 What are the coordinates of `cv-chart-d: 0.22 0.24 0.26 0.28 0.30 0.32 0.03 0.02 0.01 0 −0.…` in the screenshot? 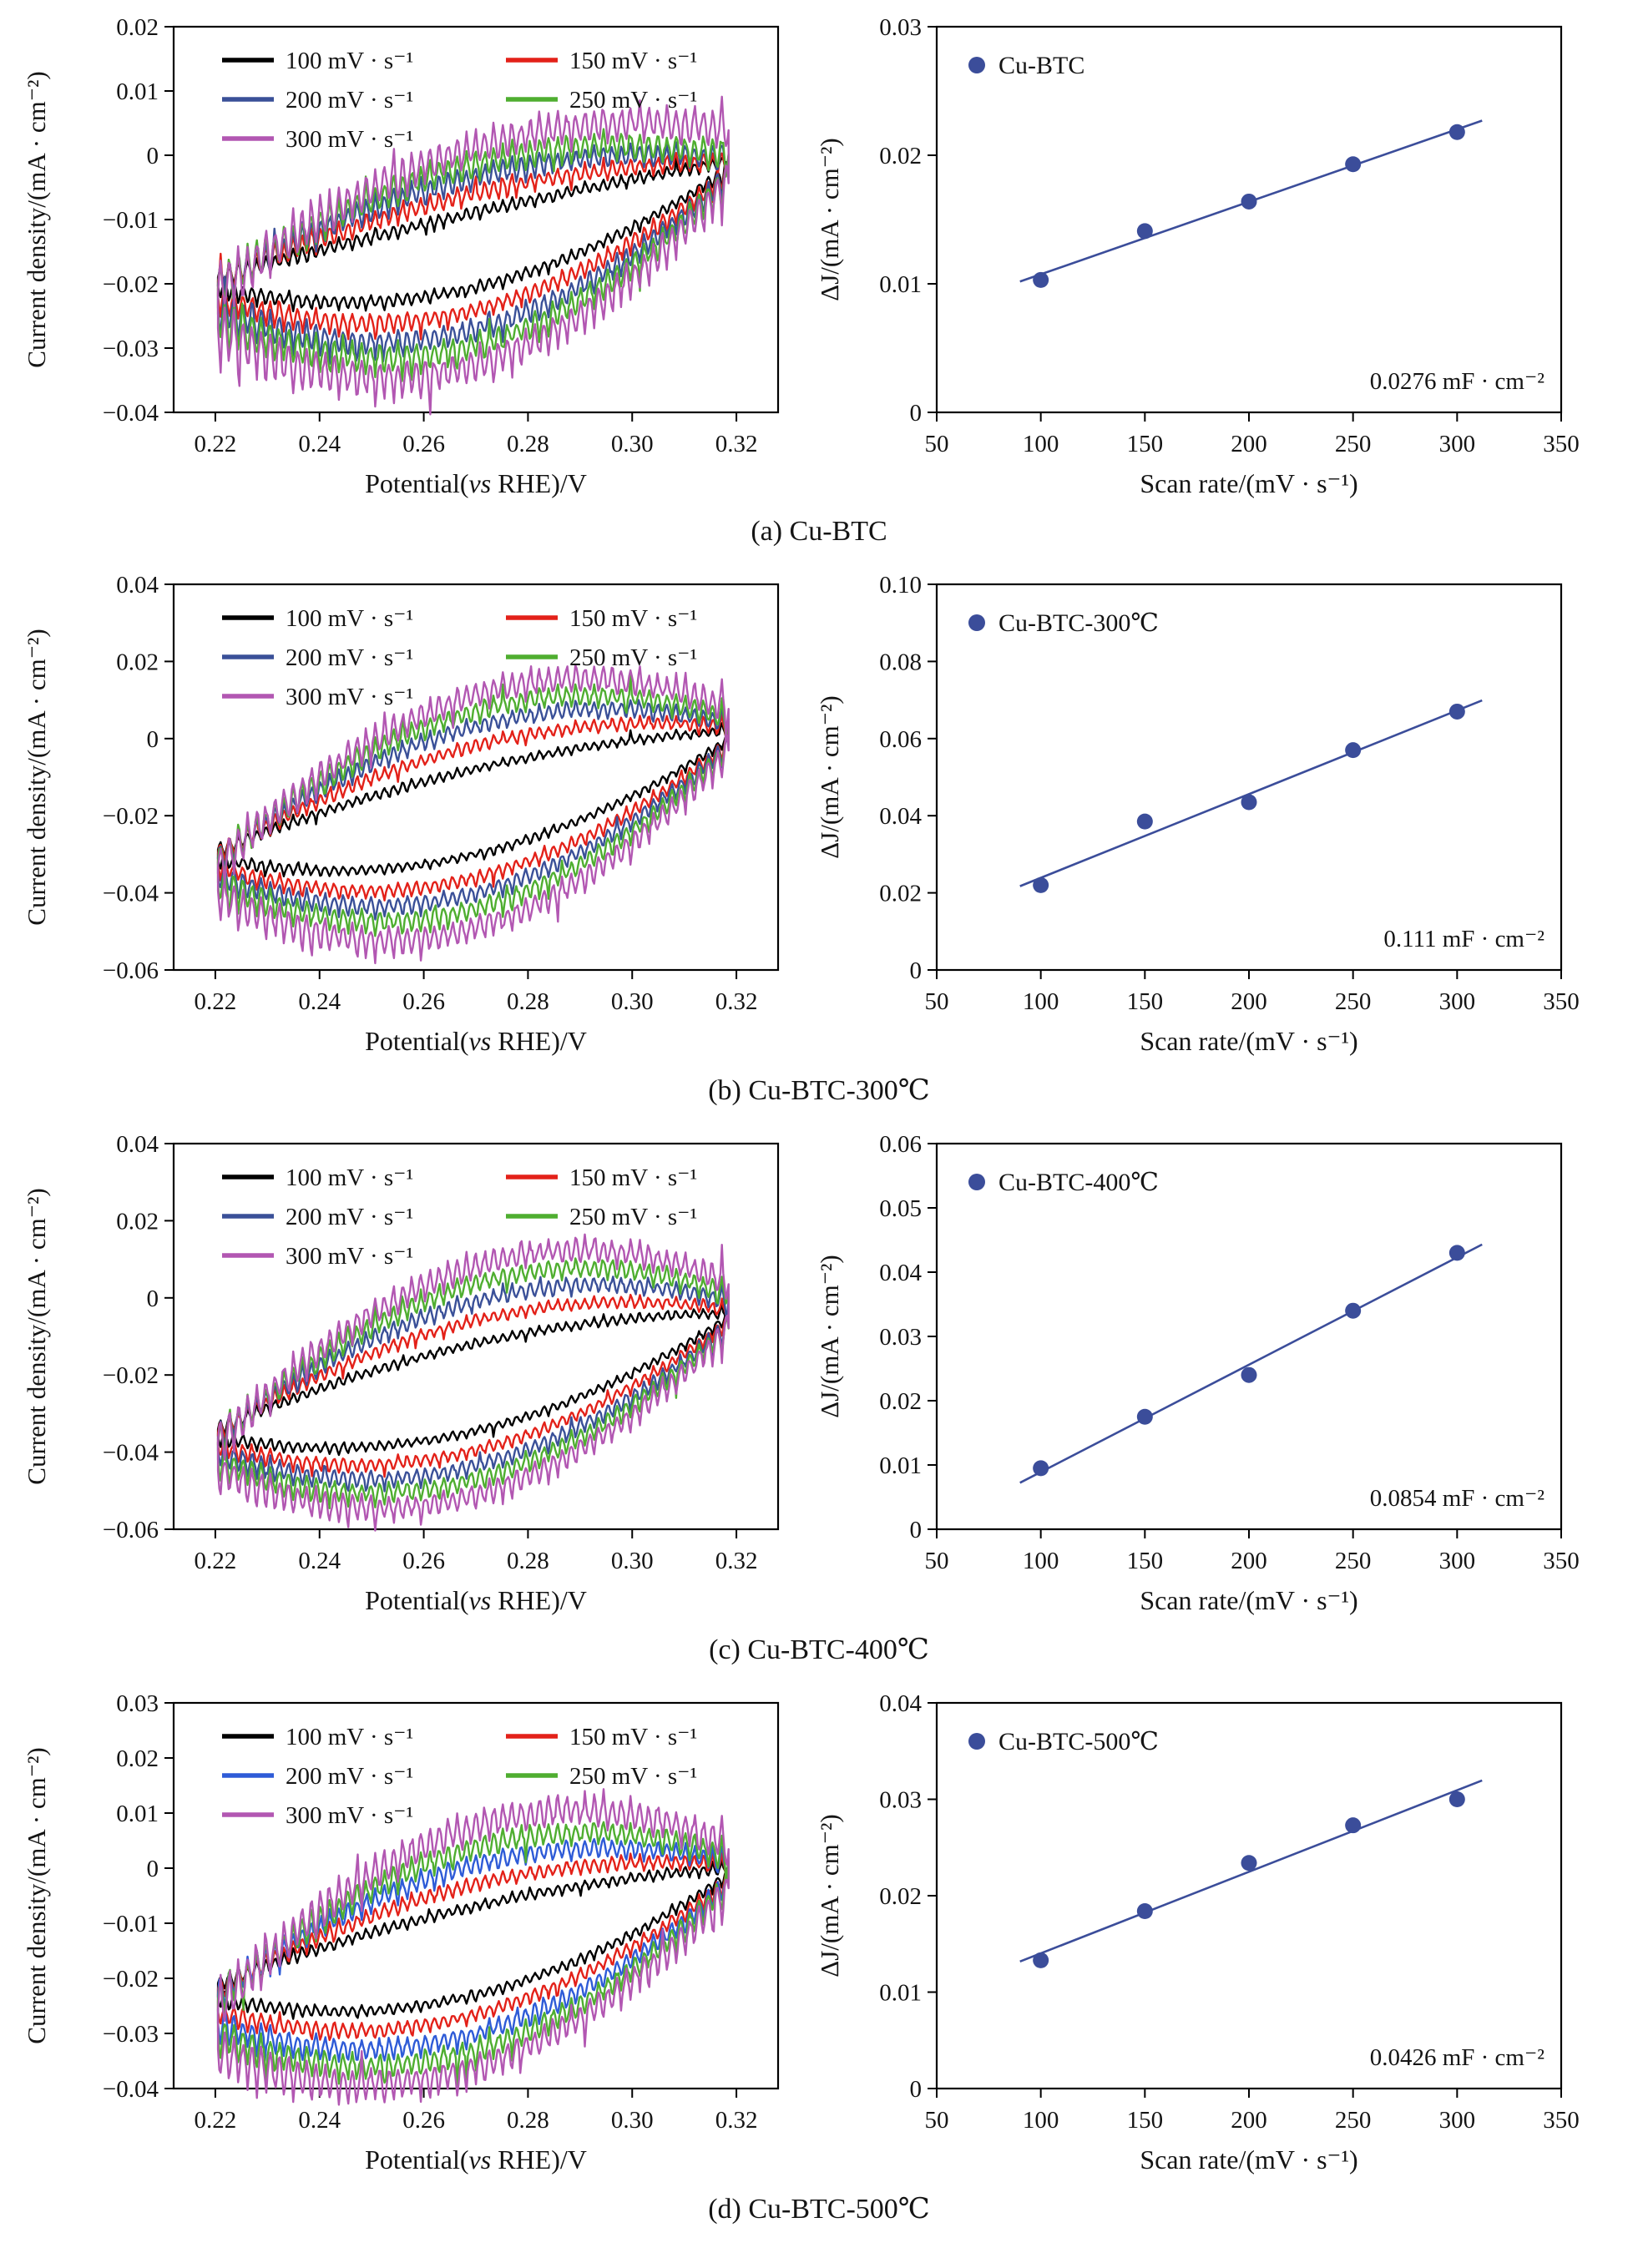 It's located at (401, 1932).